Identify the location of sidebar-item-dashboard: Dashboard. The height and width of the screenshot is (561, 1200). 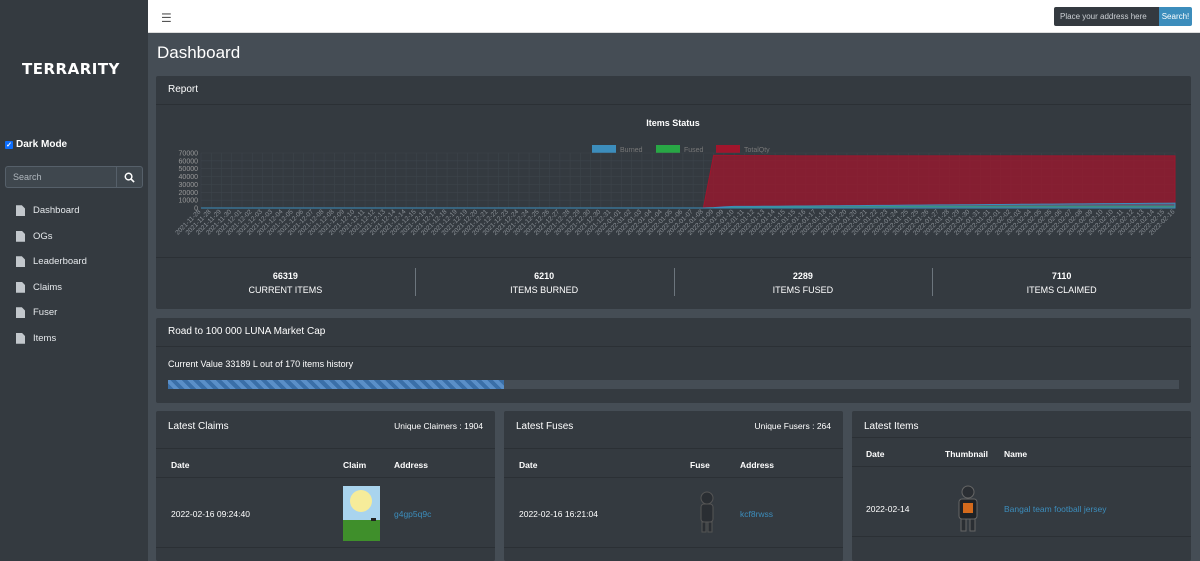
(51, 211).